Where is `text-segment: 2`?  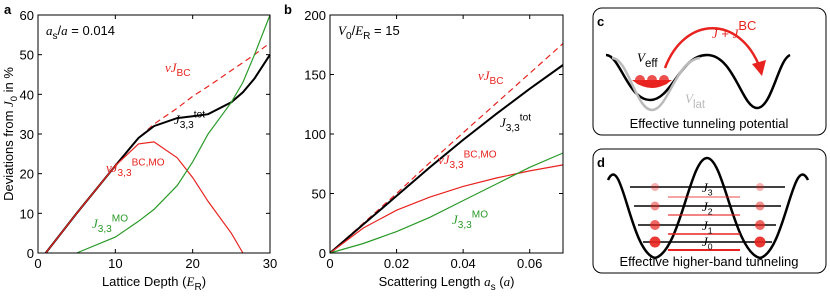 text-segment: 2 is located at coordinates (710, 212).